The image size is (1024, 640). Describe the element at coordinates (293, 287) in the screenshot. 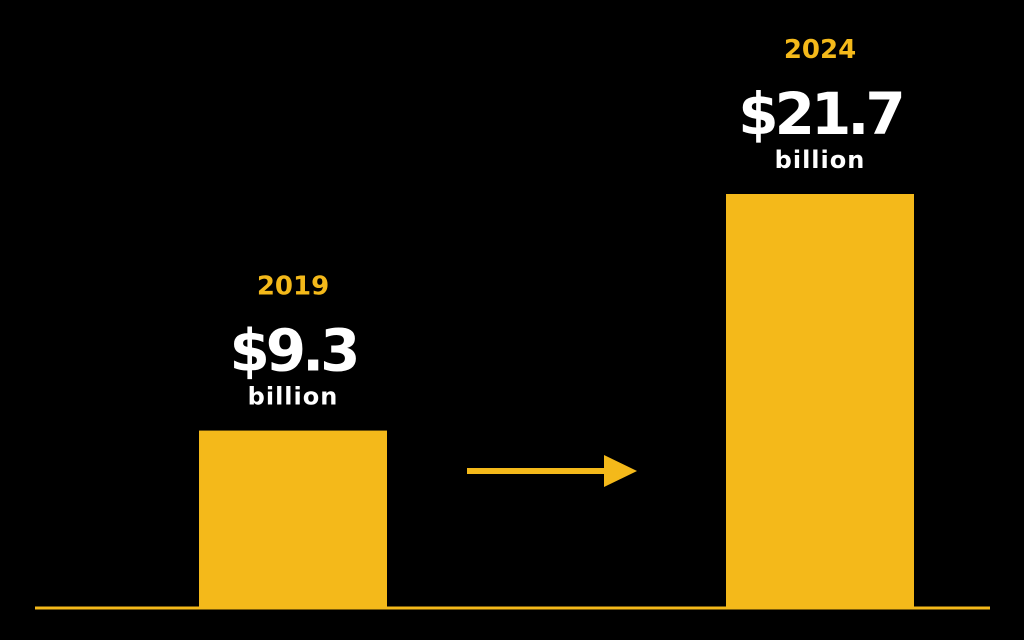

I see `category-label-2019: 2019` at that location.